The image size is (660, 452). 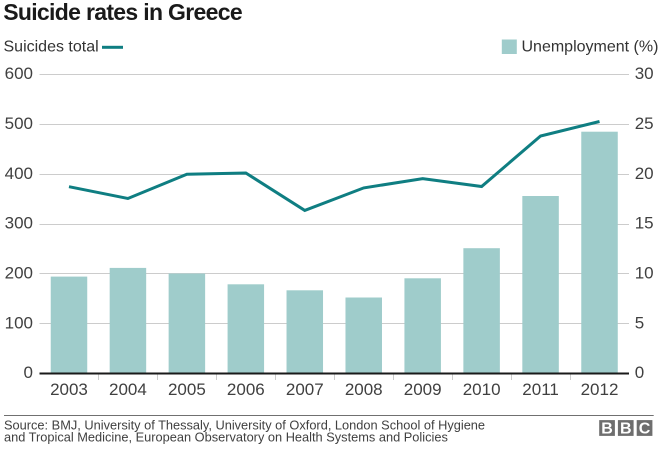 What do you see at coordinates (644, 73) in the screenshot?
I see `svg-text: 30` at bounding box center [644, 73].